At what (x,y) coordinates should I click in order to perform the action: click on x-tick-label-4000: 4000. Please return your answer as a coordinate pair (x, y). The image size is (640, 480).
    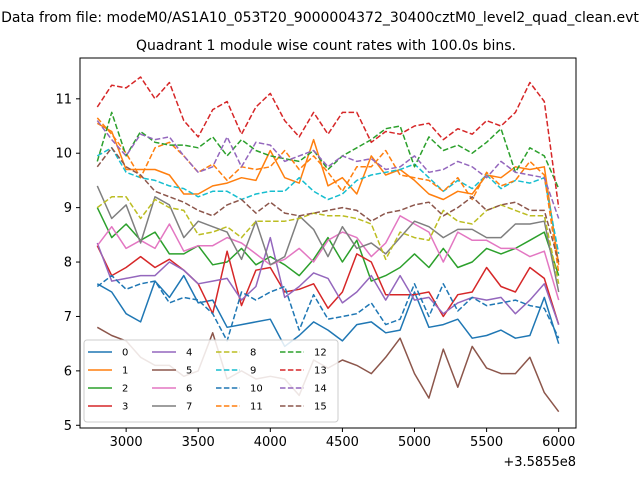
    Looking at the image, I should click on (270, 442).